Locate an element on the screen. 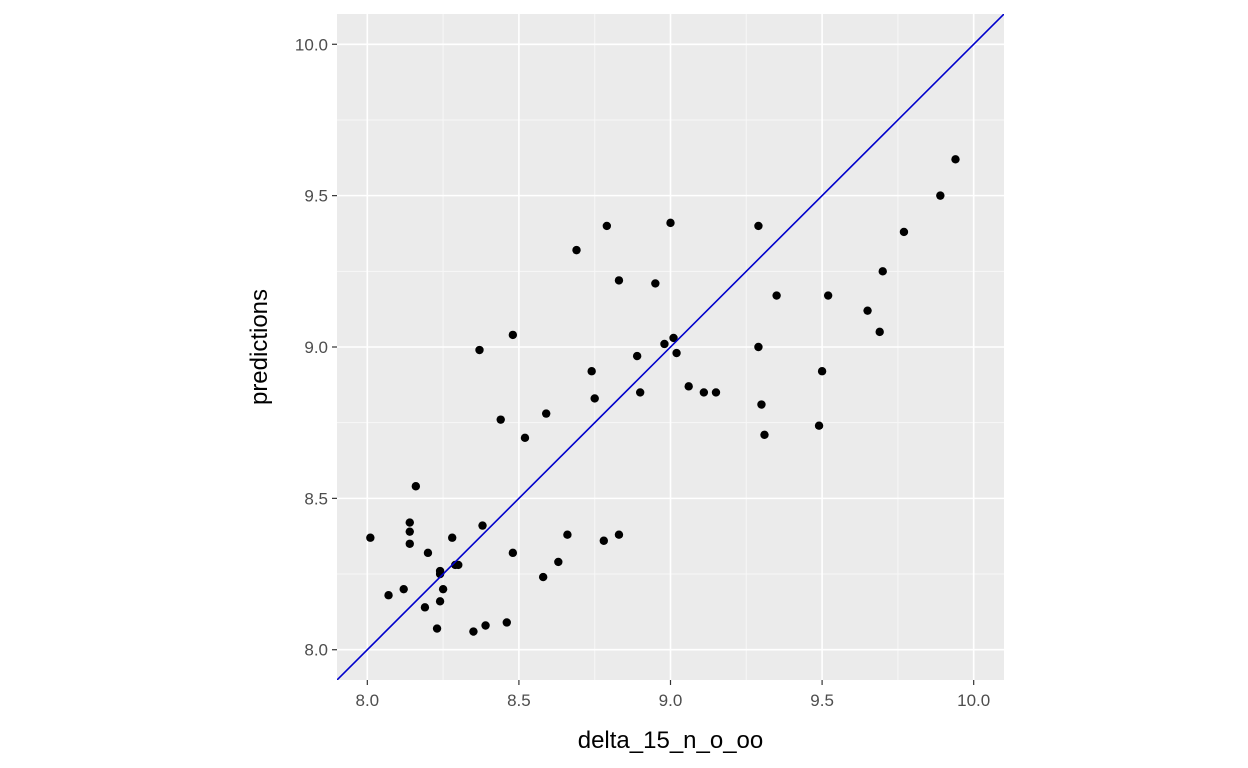  y-tick-label: 10.0 is located at coordinates (311, 44).